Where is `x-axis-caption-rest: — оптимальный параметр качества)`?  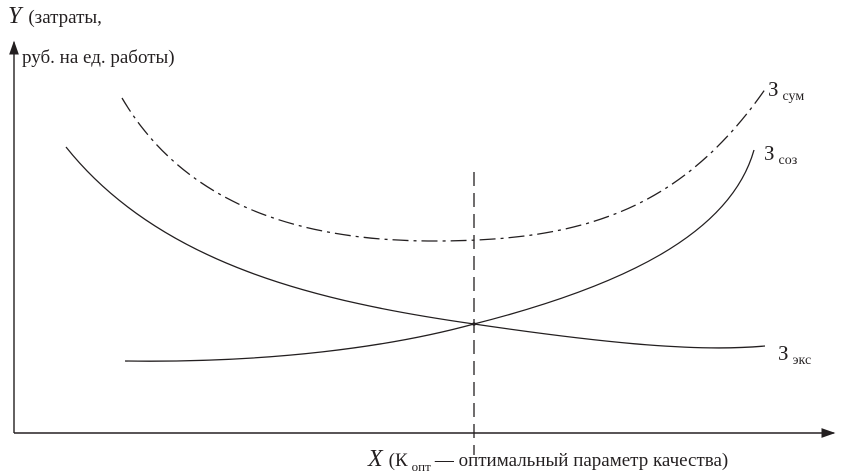
x-axis-caption-rest: — оптимальный параметр качества) is located at coordinates (581, 460).